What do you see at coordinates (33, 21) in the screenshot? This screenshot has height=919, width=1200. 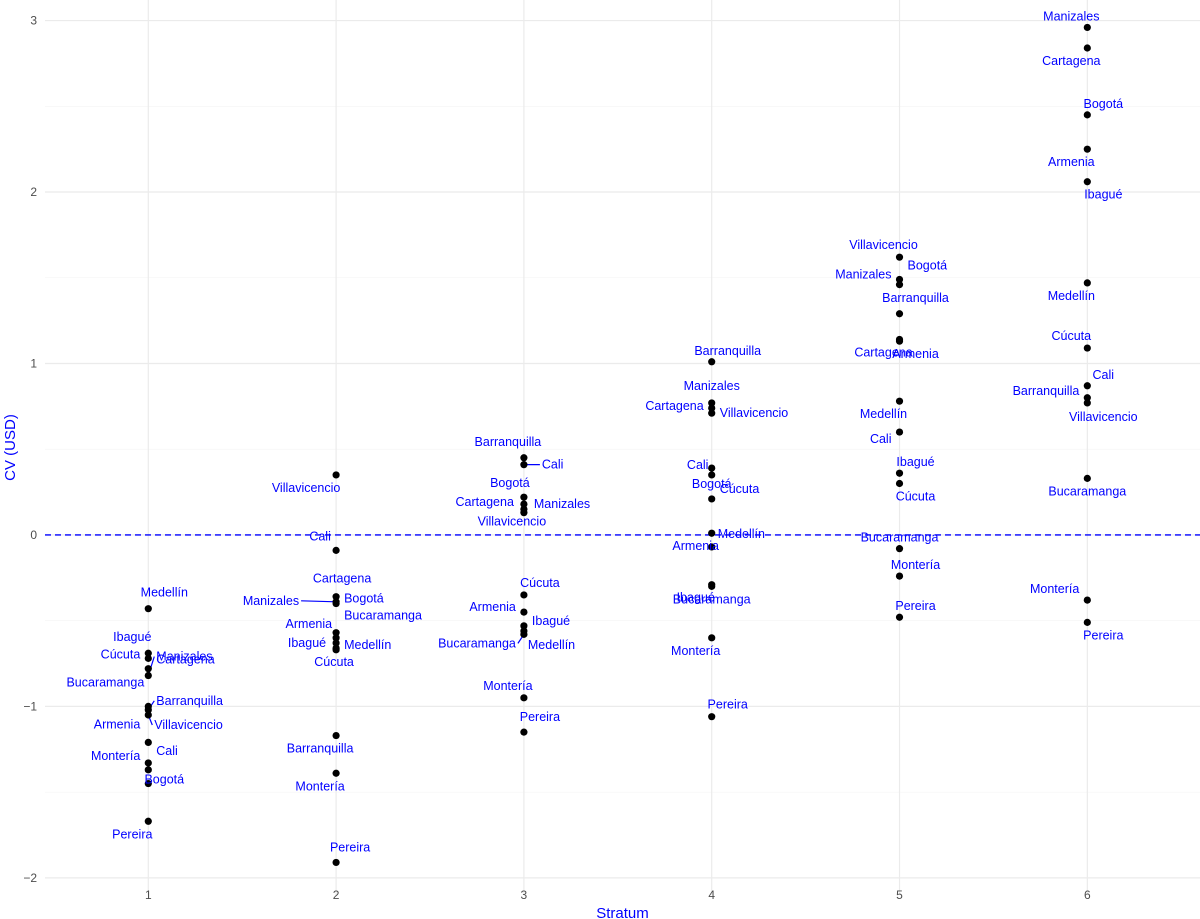 I see `y-tick-label: 3` at bounding box center [33, 21].